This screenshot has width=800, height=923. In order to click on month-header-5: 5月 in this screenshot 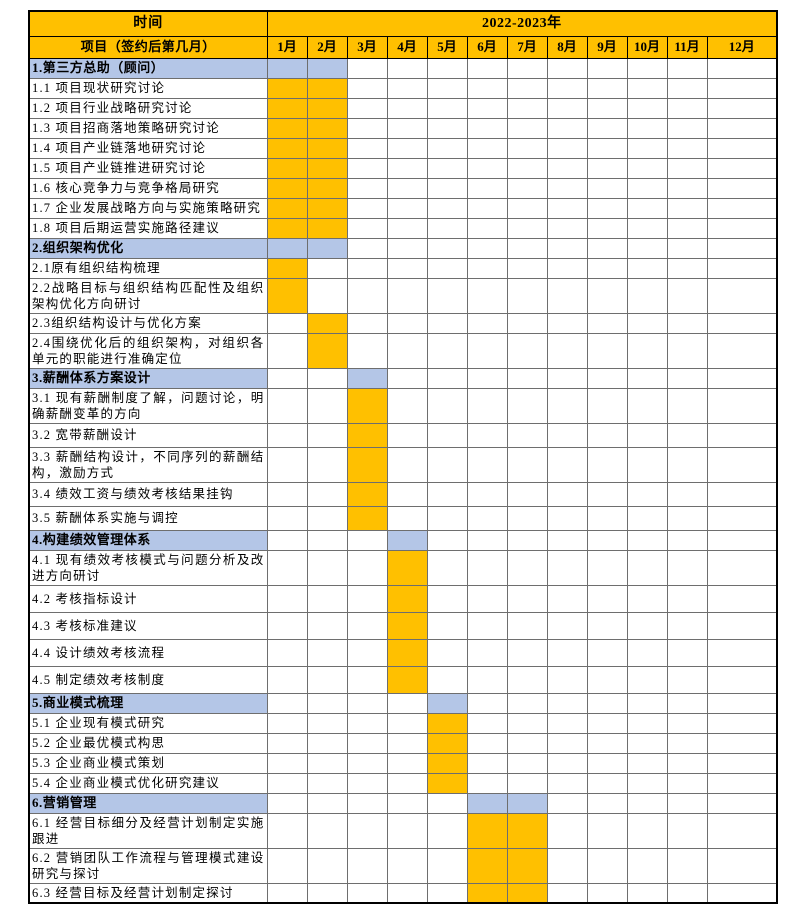, I will do `click(447, 47)`.